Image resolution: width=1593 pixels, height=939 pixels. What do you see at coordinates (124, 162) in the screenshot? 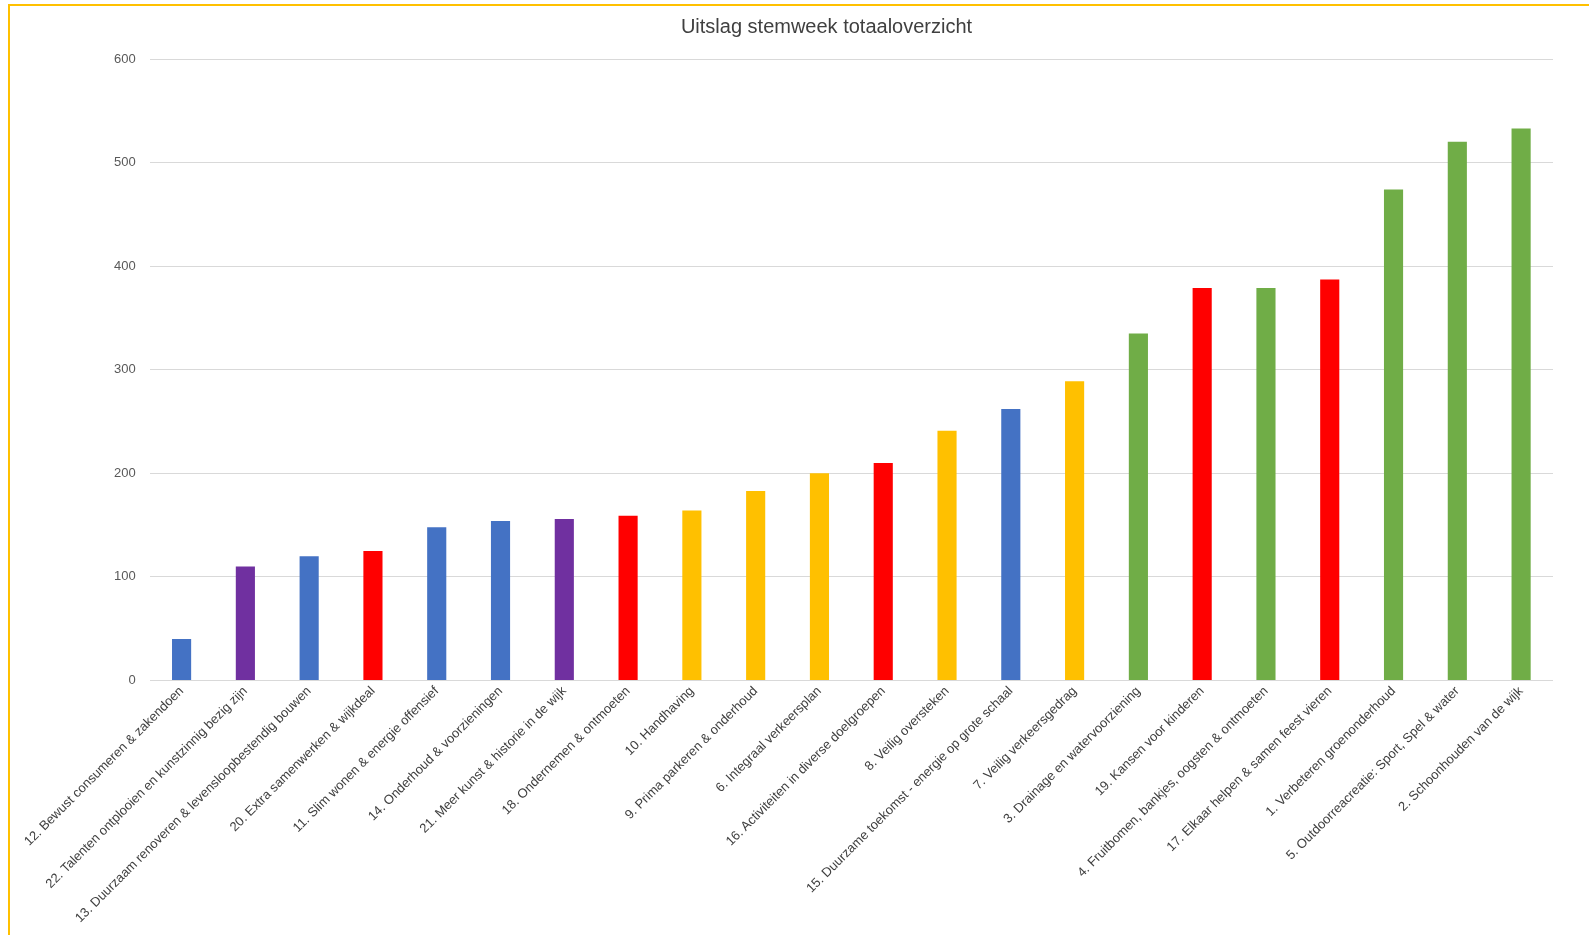
I see `y-tick-label: 500` at bounding box center [124, 162].